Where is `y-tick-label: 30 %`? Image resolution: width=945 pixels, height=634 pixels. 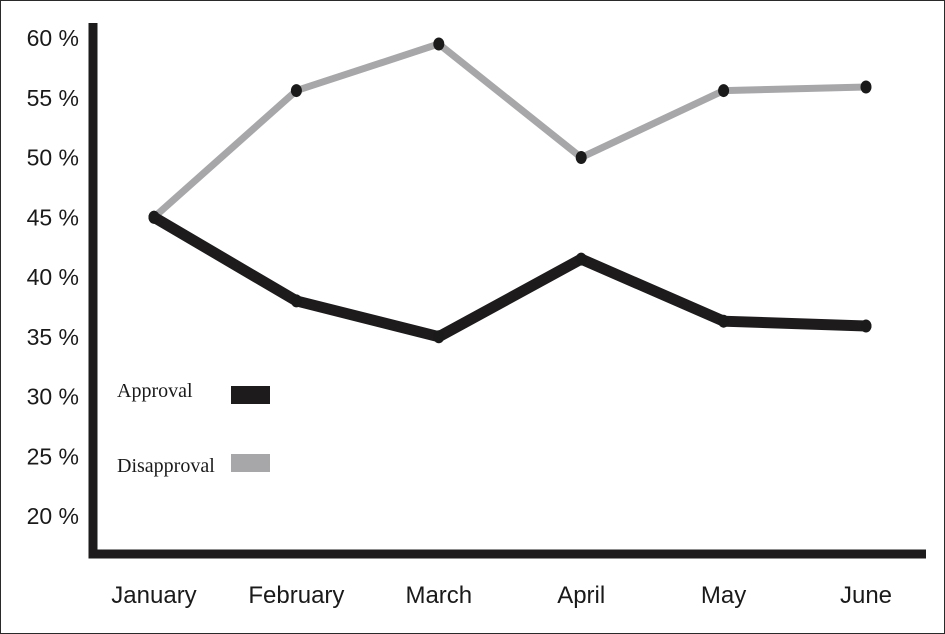
y-tick-label: 30 % is located at coordinates (53, 397).